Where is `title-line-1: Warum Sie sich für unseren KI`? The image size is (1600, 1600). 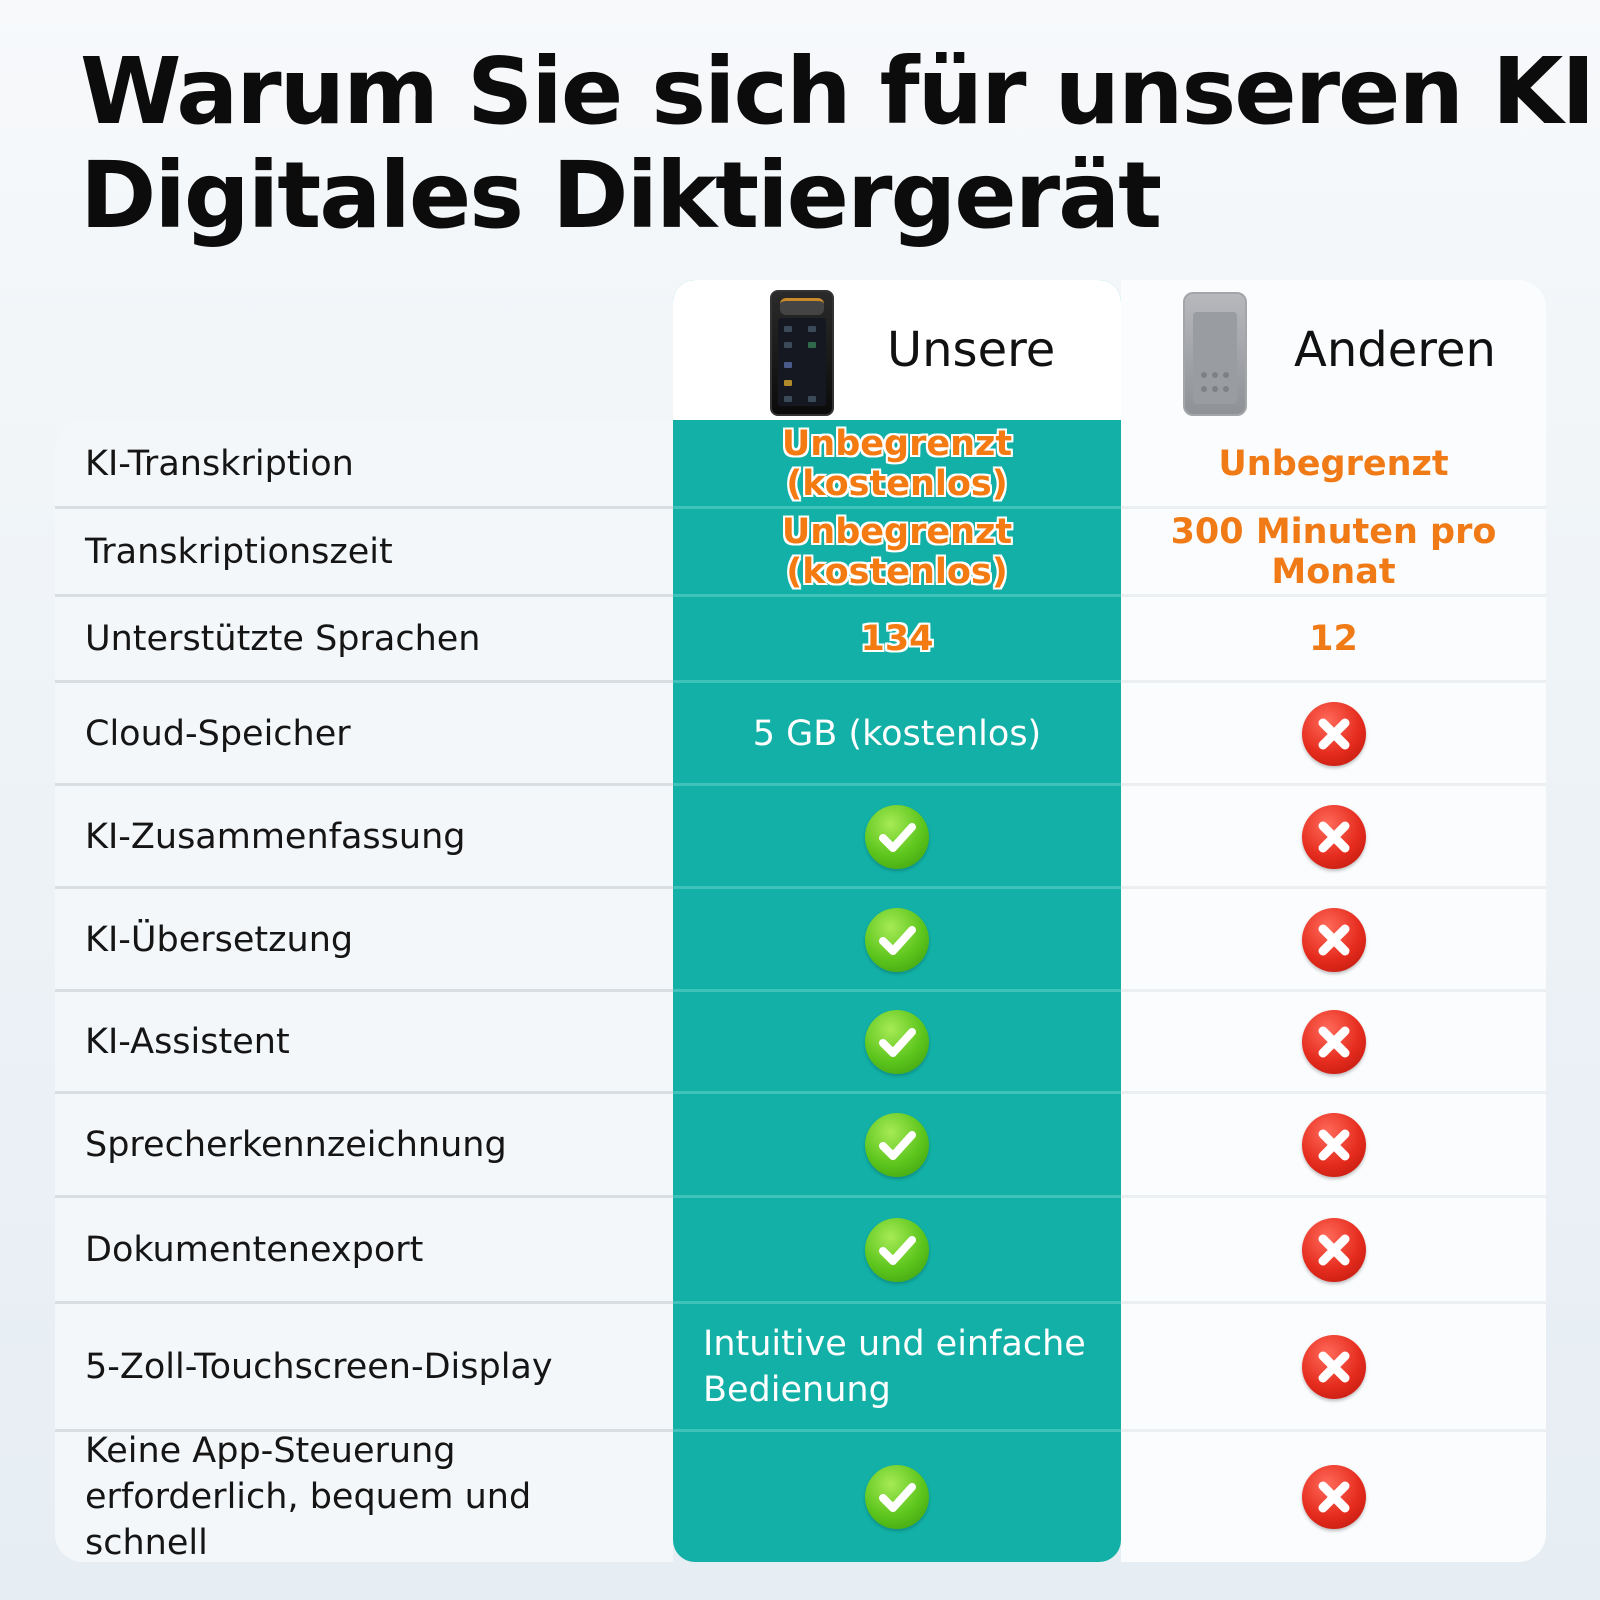
title-line-1: Warum Sie sich für unseren KI is located at coordinates (838, 91).